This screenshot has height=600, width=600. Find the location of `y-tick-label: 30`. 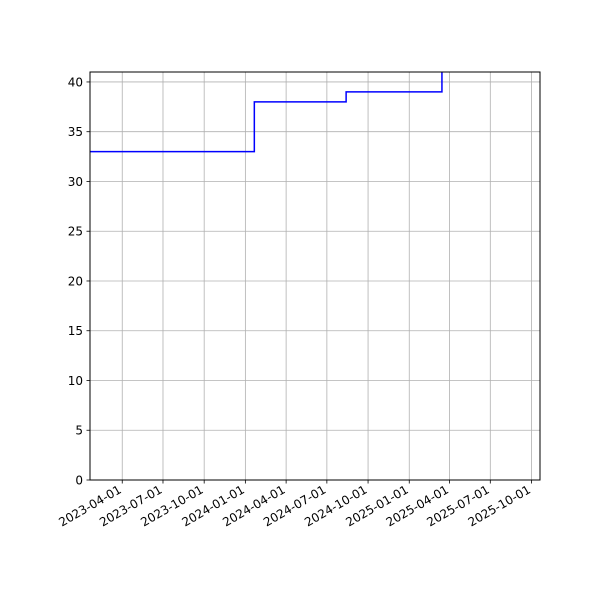

y-tick-label: 30 is located at coordinates (75, 182).